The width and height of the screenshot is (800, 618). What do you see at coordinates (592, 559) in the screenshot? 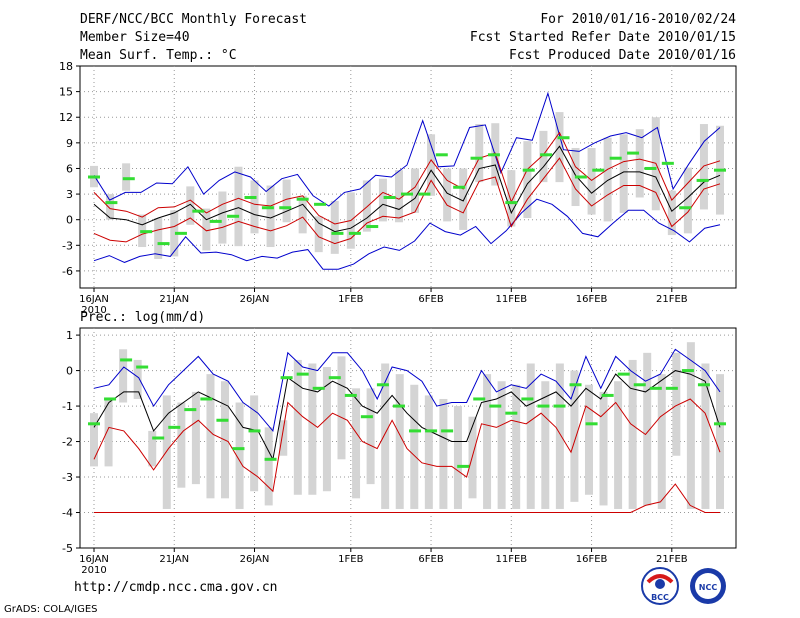
I see `panel2-xtick-label: 16FEB` at bounding box center [592, 559].